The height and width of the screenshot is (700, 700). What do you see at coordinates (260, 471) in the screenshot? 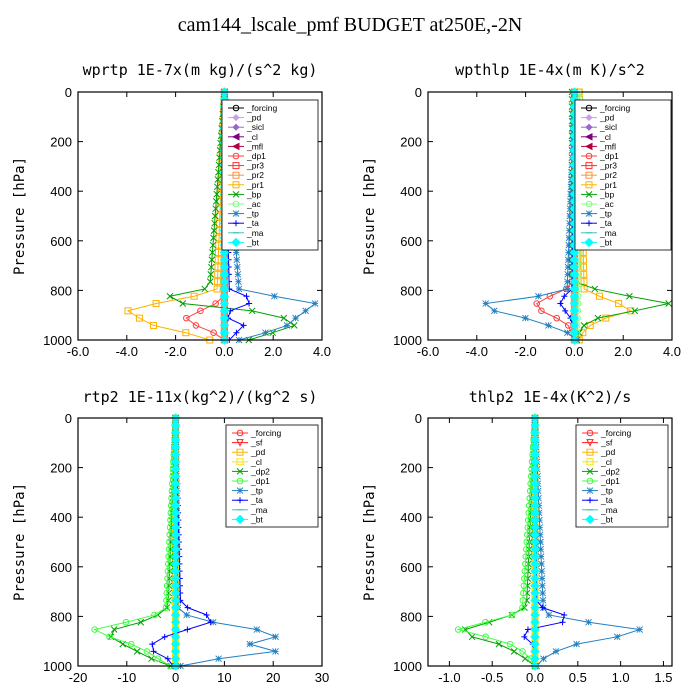
I see `legend-label: _dp2` at bounding box center [260, 471].